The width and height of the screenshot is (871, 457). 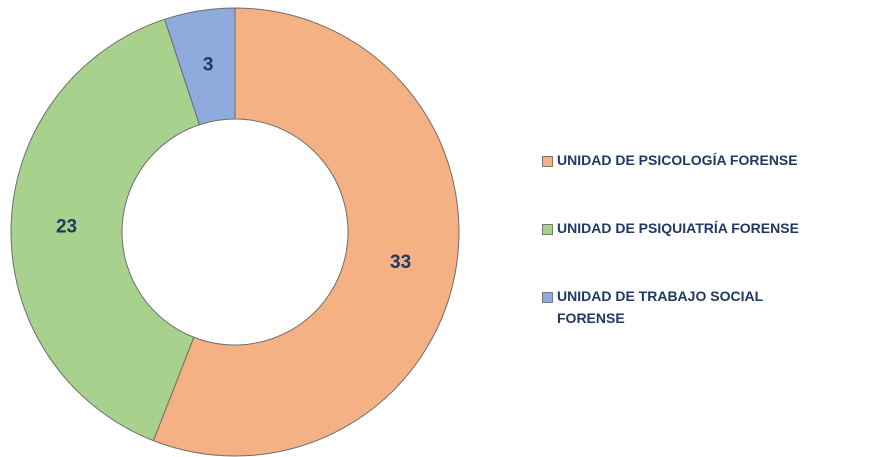 I want to click on legend-item: UNIDAD DE PSICOLOGÍA FORENSE, so click(x=692, y=161).